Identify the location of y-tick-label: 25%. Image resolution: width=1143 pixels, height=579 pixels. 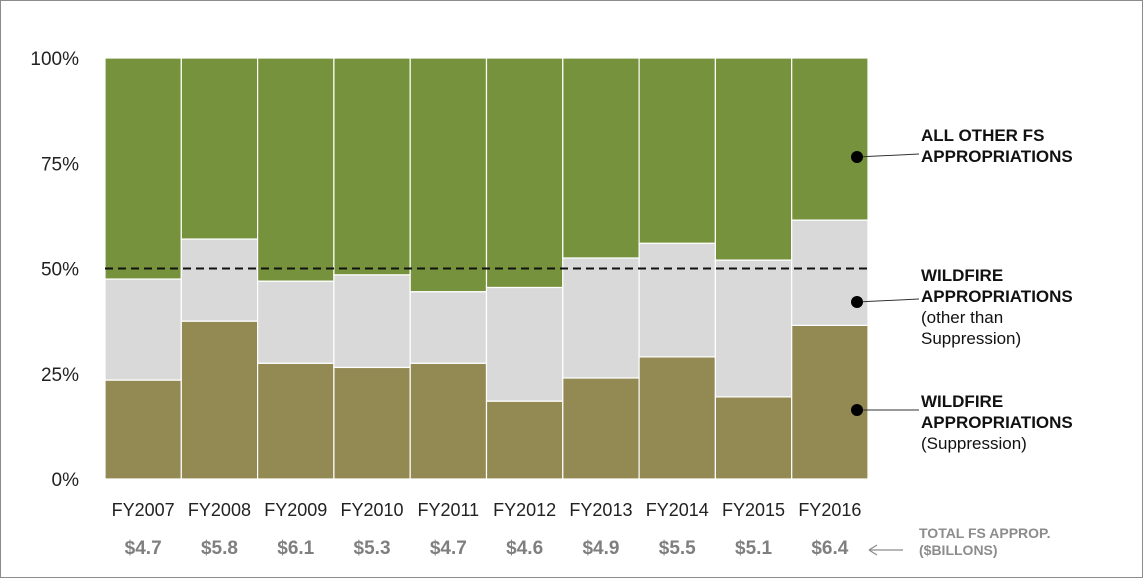
(60, 375).